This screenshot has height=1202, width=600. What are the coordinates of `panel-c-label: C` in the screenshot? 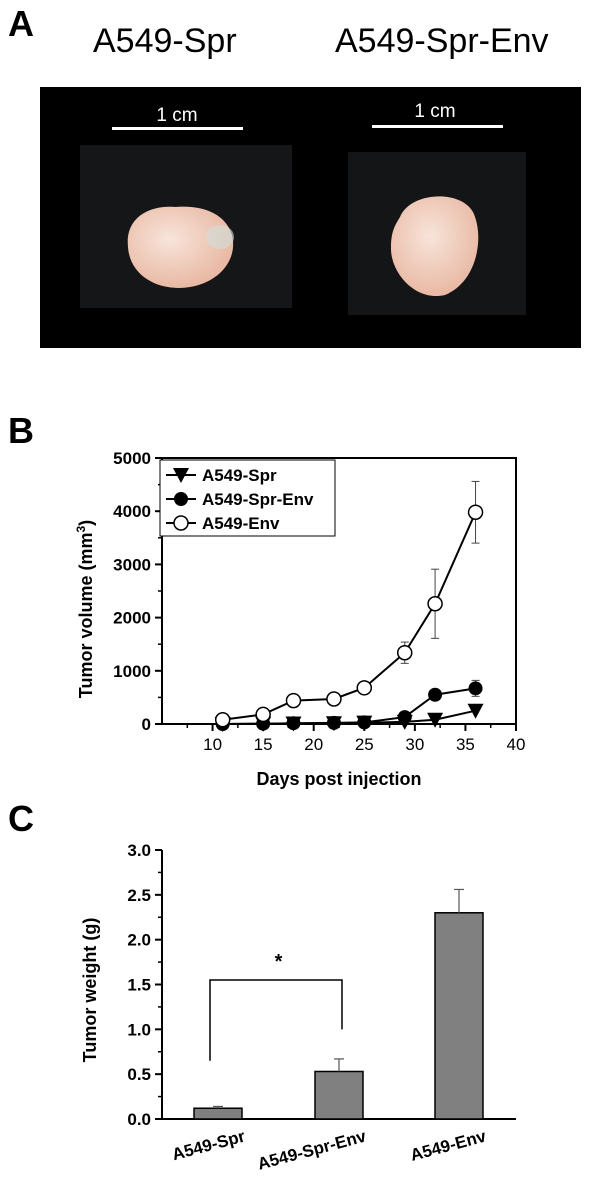 It's located at (21, 818).